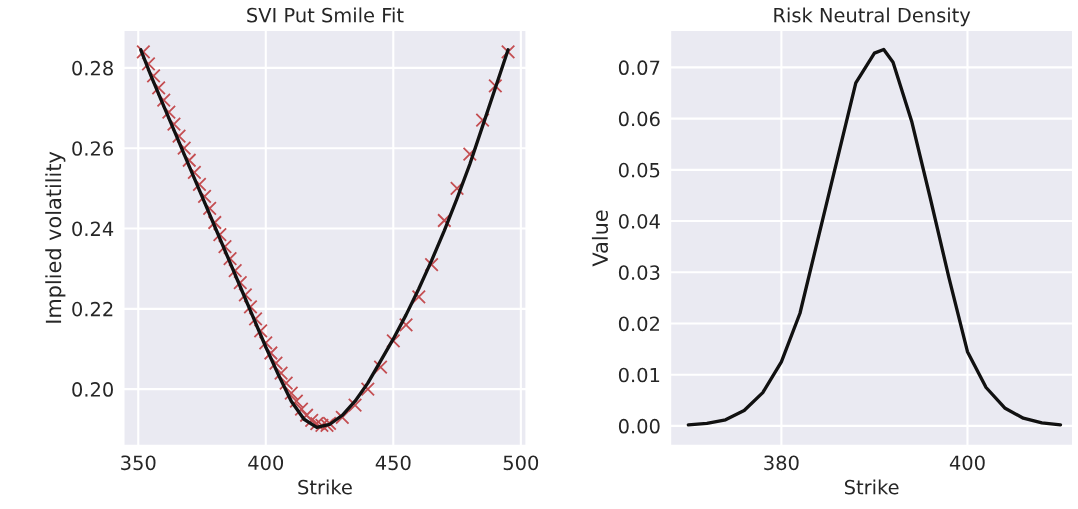 The width and height of the screenshot is (1078, 509). I want to click on y-tick-label: 0.02, so click(638, 324).